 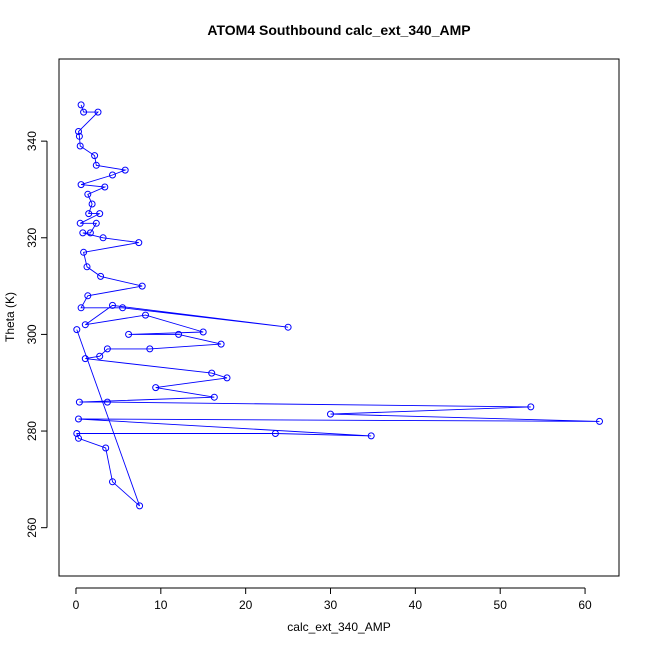 I want to click on y-tick-label: 280, so click(x=32, y=431).